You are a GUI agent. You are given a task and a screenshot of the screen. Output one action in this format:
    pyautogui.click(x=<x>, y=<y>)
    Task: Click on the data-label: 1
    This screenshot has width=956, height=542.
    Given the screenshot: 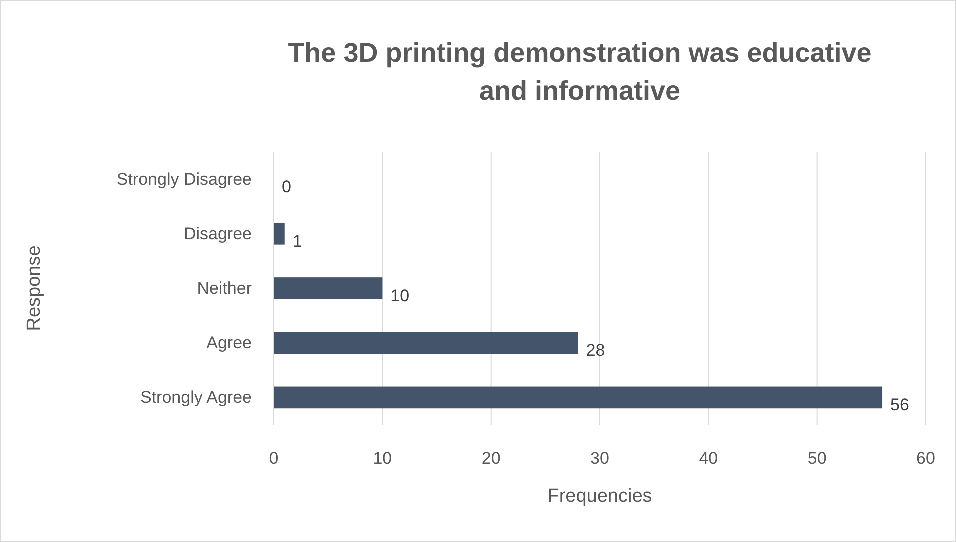 What is the action you would take?
    pyautogui.click(x=297, y=241)
    